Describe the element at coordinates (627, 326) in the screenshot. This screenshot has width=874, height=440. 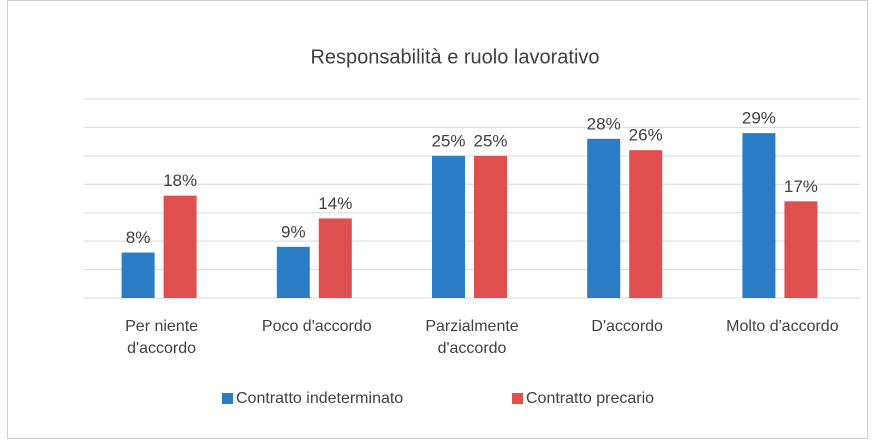
I see `x-tick-label: D'accordo` at that location.